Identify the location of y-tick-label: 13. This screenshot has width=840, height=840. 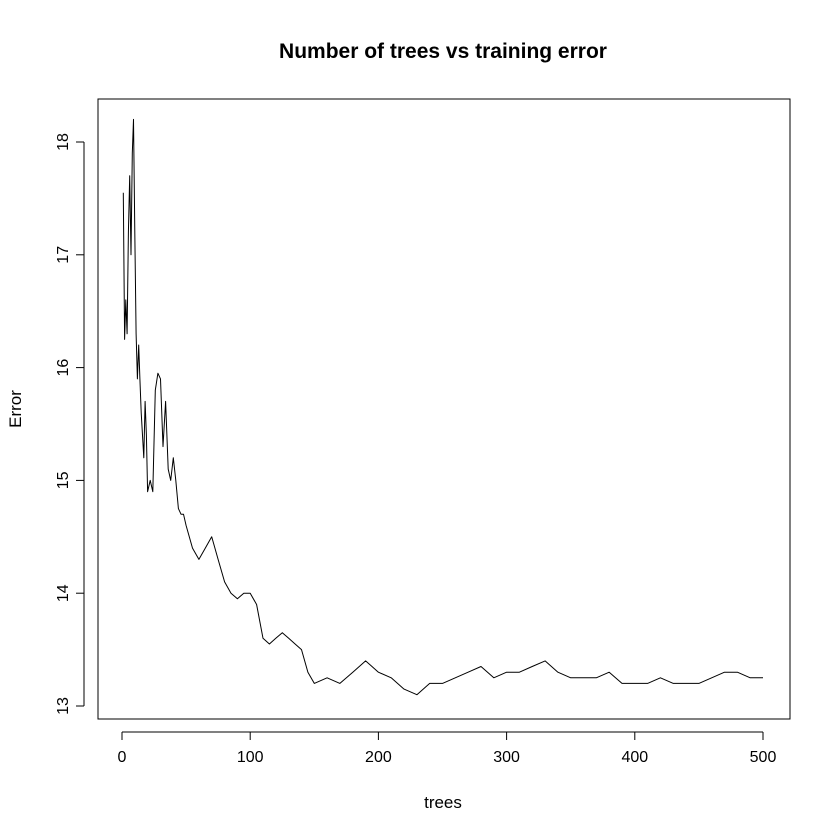
(63, 706).